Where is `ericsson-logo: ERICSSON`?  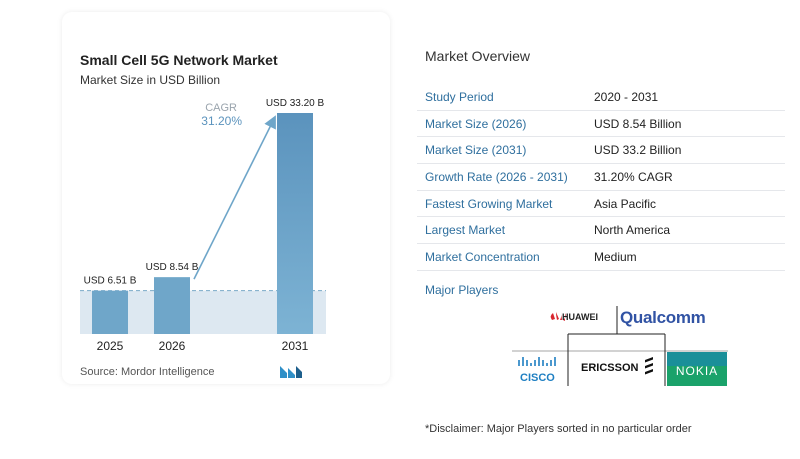 ericsson-logo: ERICSSON is located at coordinates (617, 366).